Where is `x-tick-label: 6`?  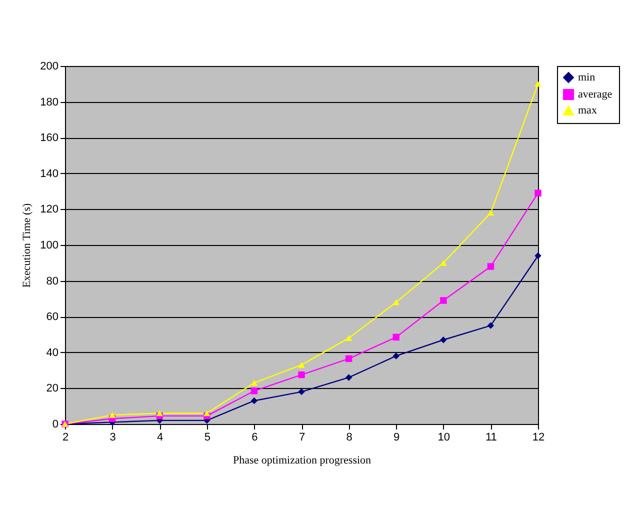 x-tick-label: 6 is located at coordinates (255, 438).